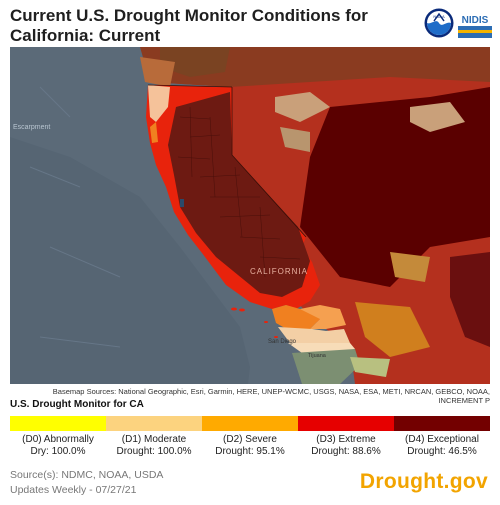  I want to click on california-d4, so click(239, 194).